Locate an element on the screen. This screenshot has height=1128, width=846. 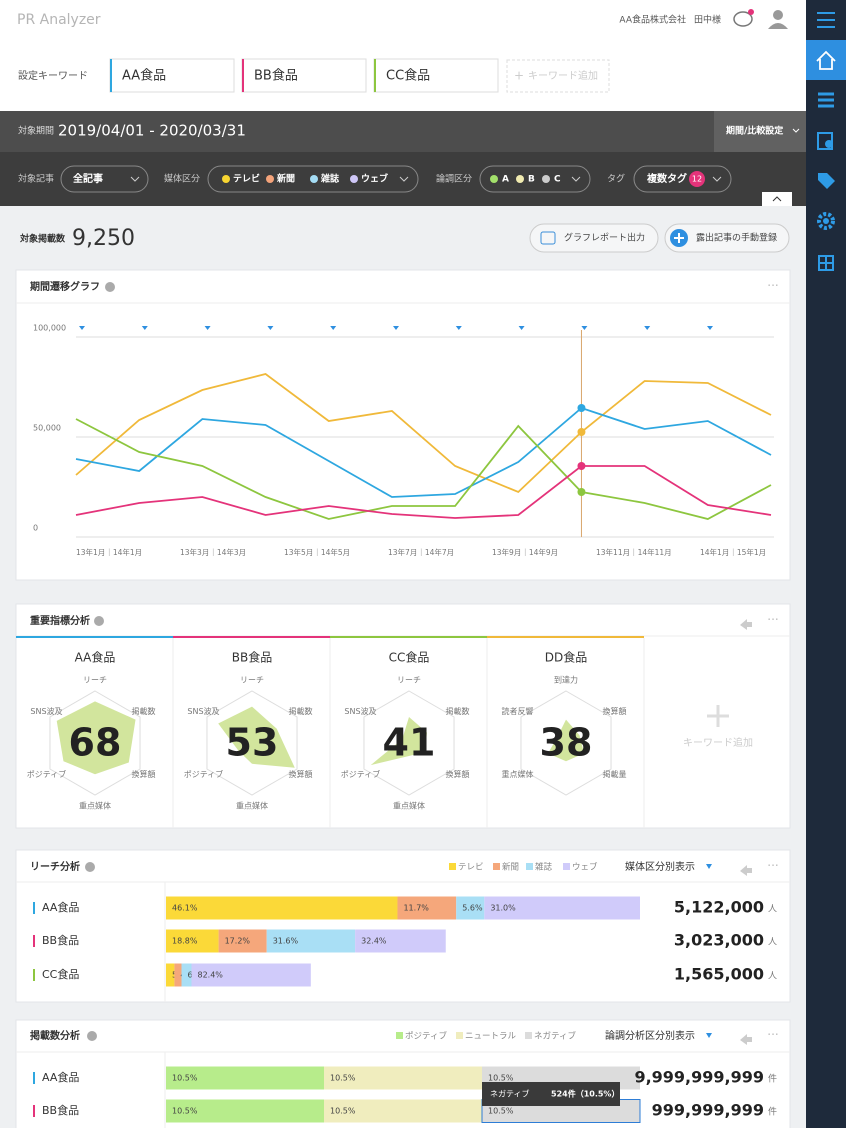
segment-label: 32.4% is located at coordinates (374, 941).